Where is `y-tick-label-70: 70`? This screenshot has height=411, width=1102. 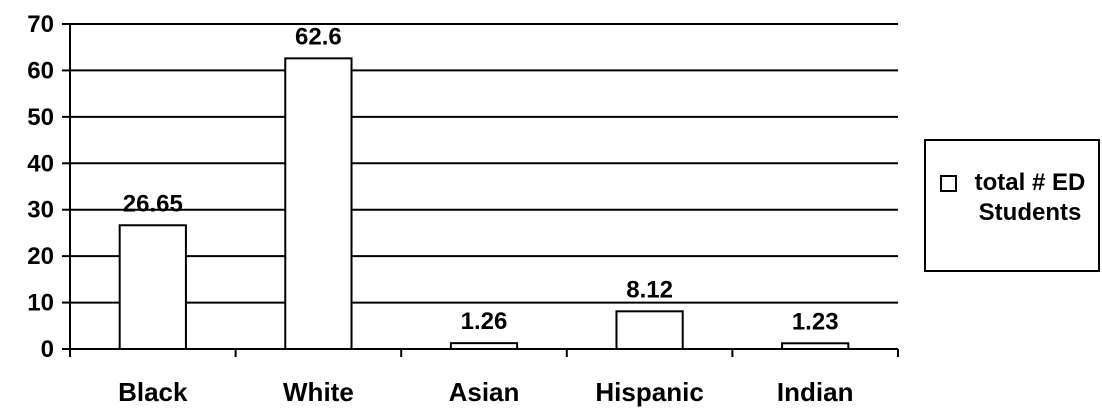
y-tick-label-70: 70 is located at coordinates (40, 24).